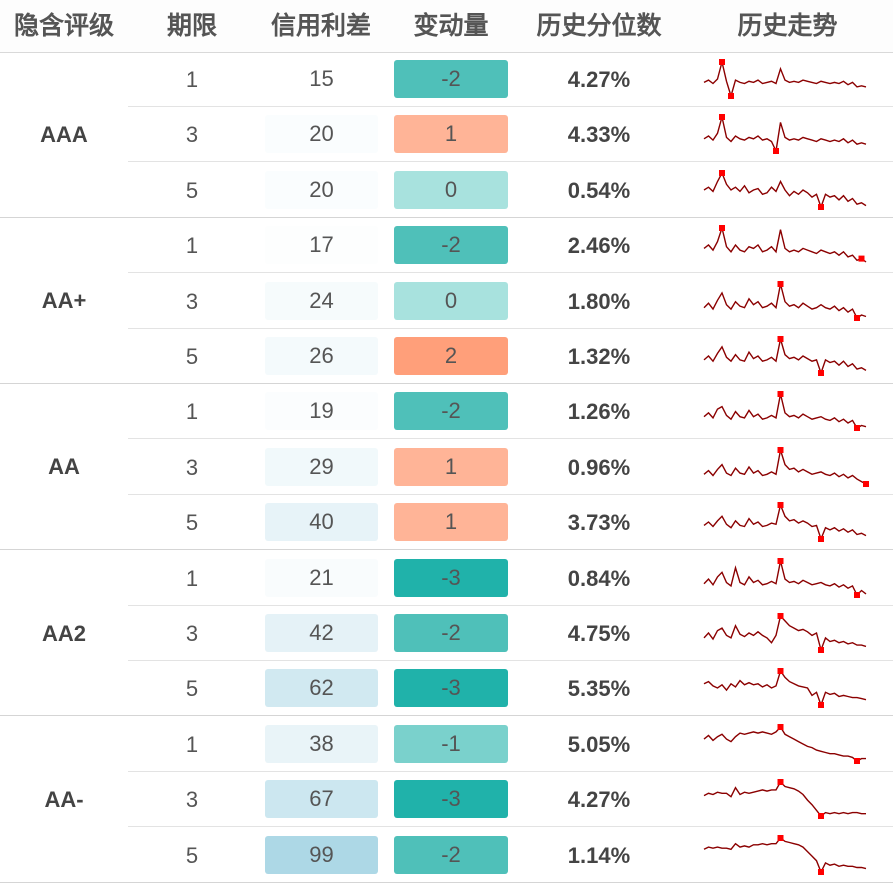  I want to click on percentile-cell: 0.96%, so click(599, 467).